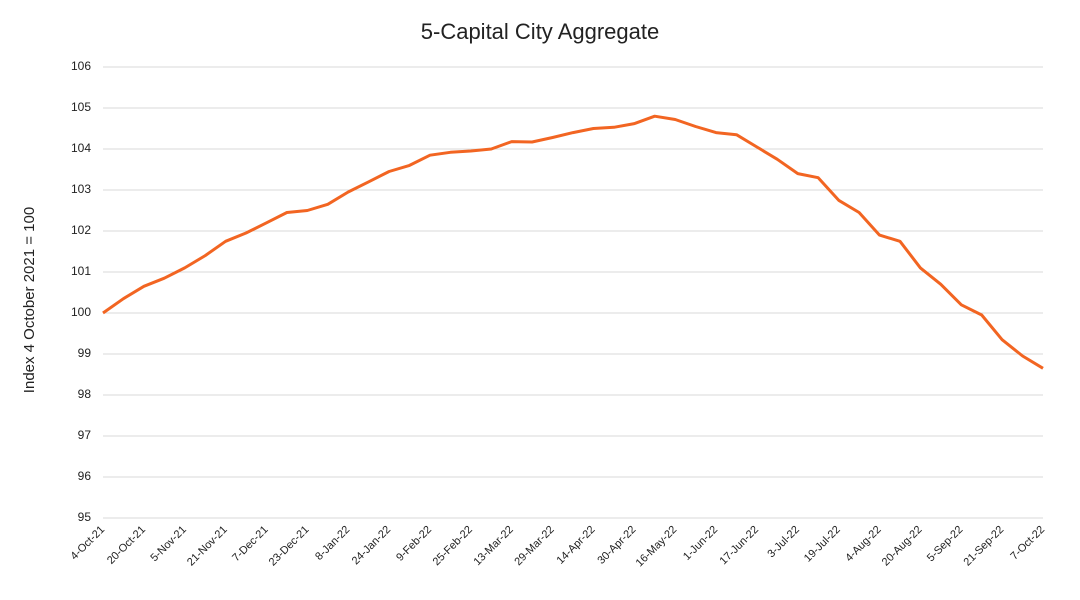 This screenshot has width=1080, height=600. What do you see at coordinates (85, 435) in the screenshot?
I see `y-tick-label: 97` at bounding box center [85, 435].